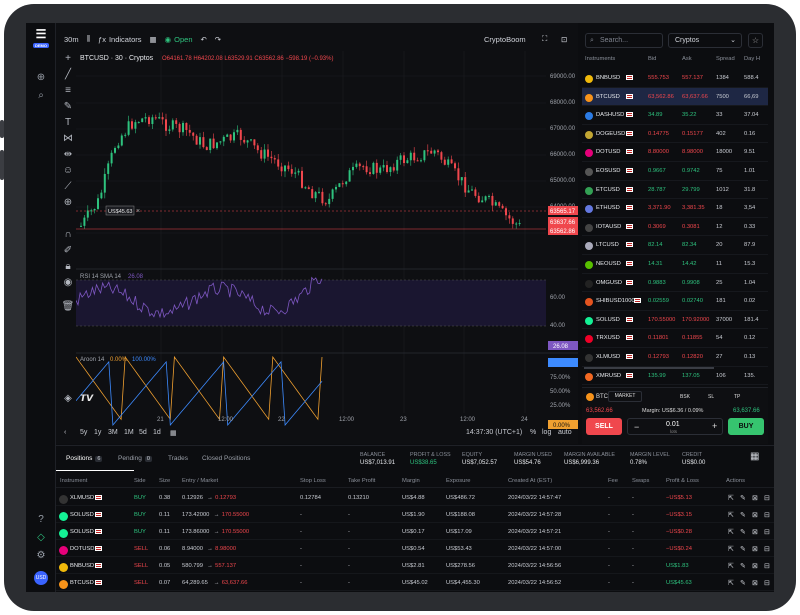 This screenshot has width=800, height=615. Describe the element at coordinates (661, 96) in the screenshot. I see `bid-value: 63,562.86` at that location.